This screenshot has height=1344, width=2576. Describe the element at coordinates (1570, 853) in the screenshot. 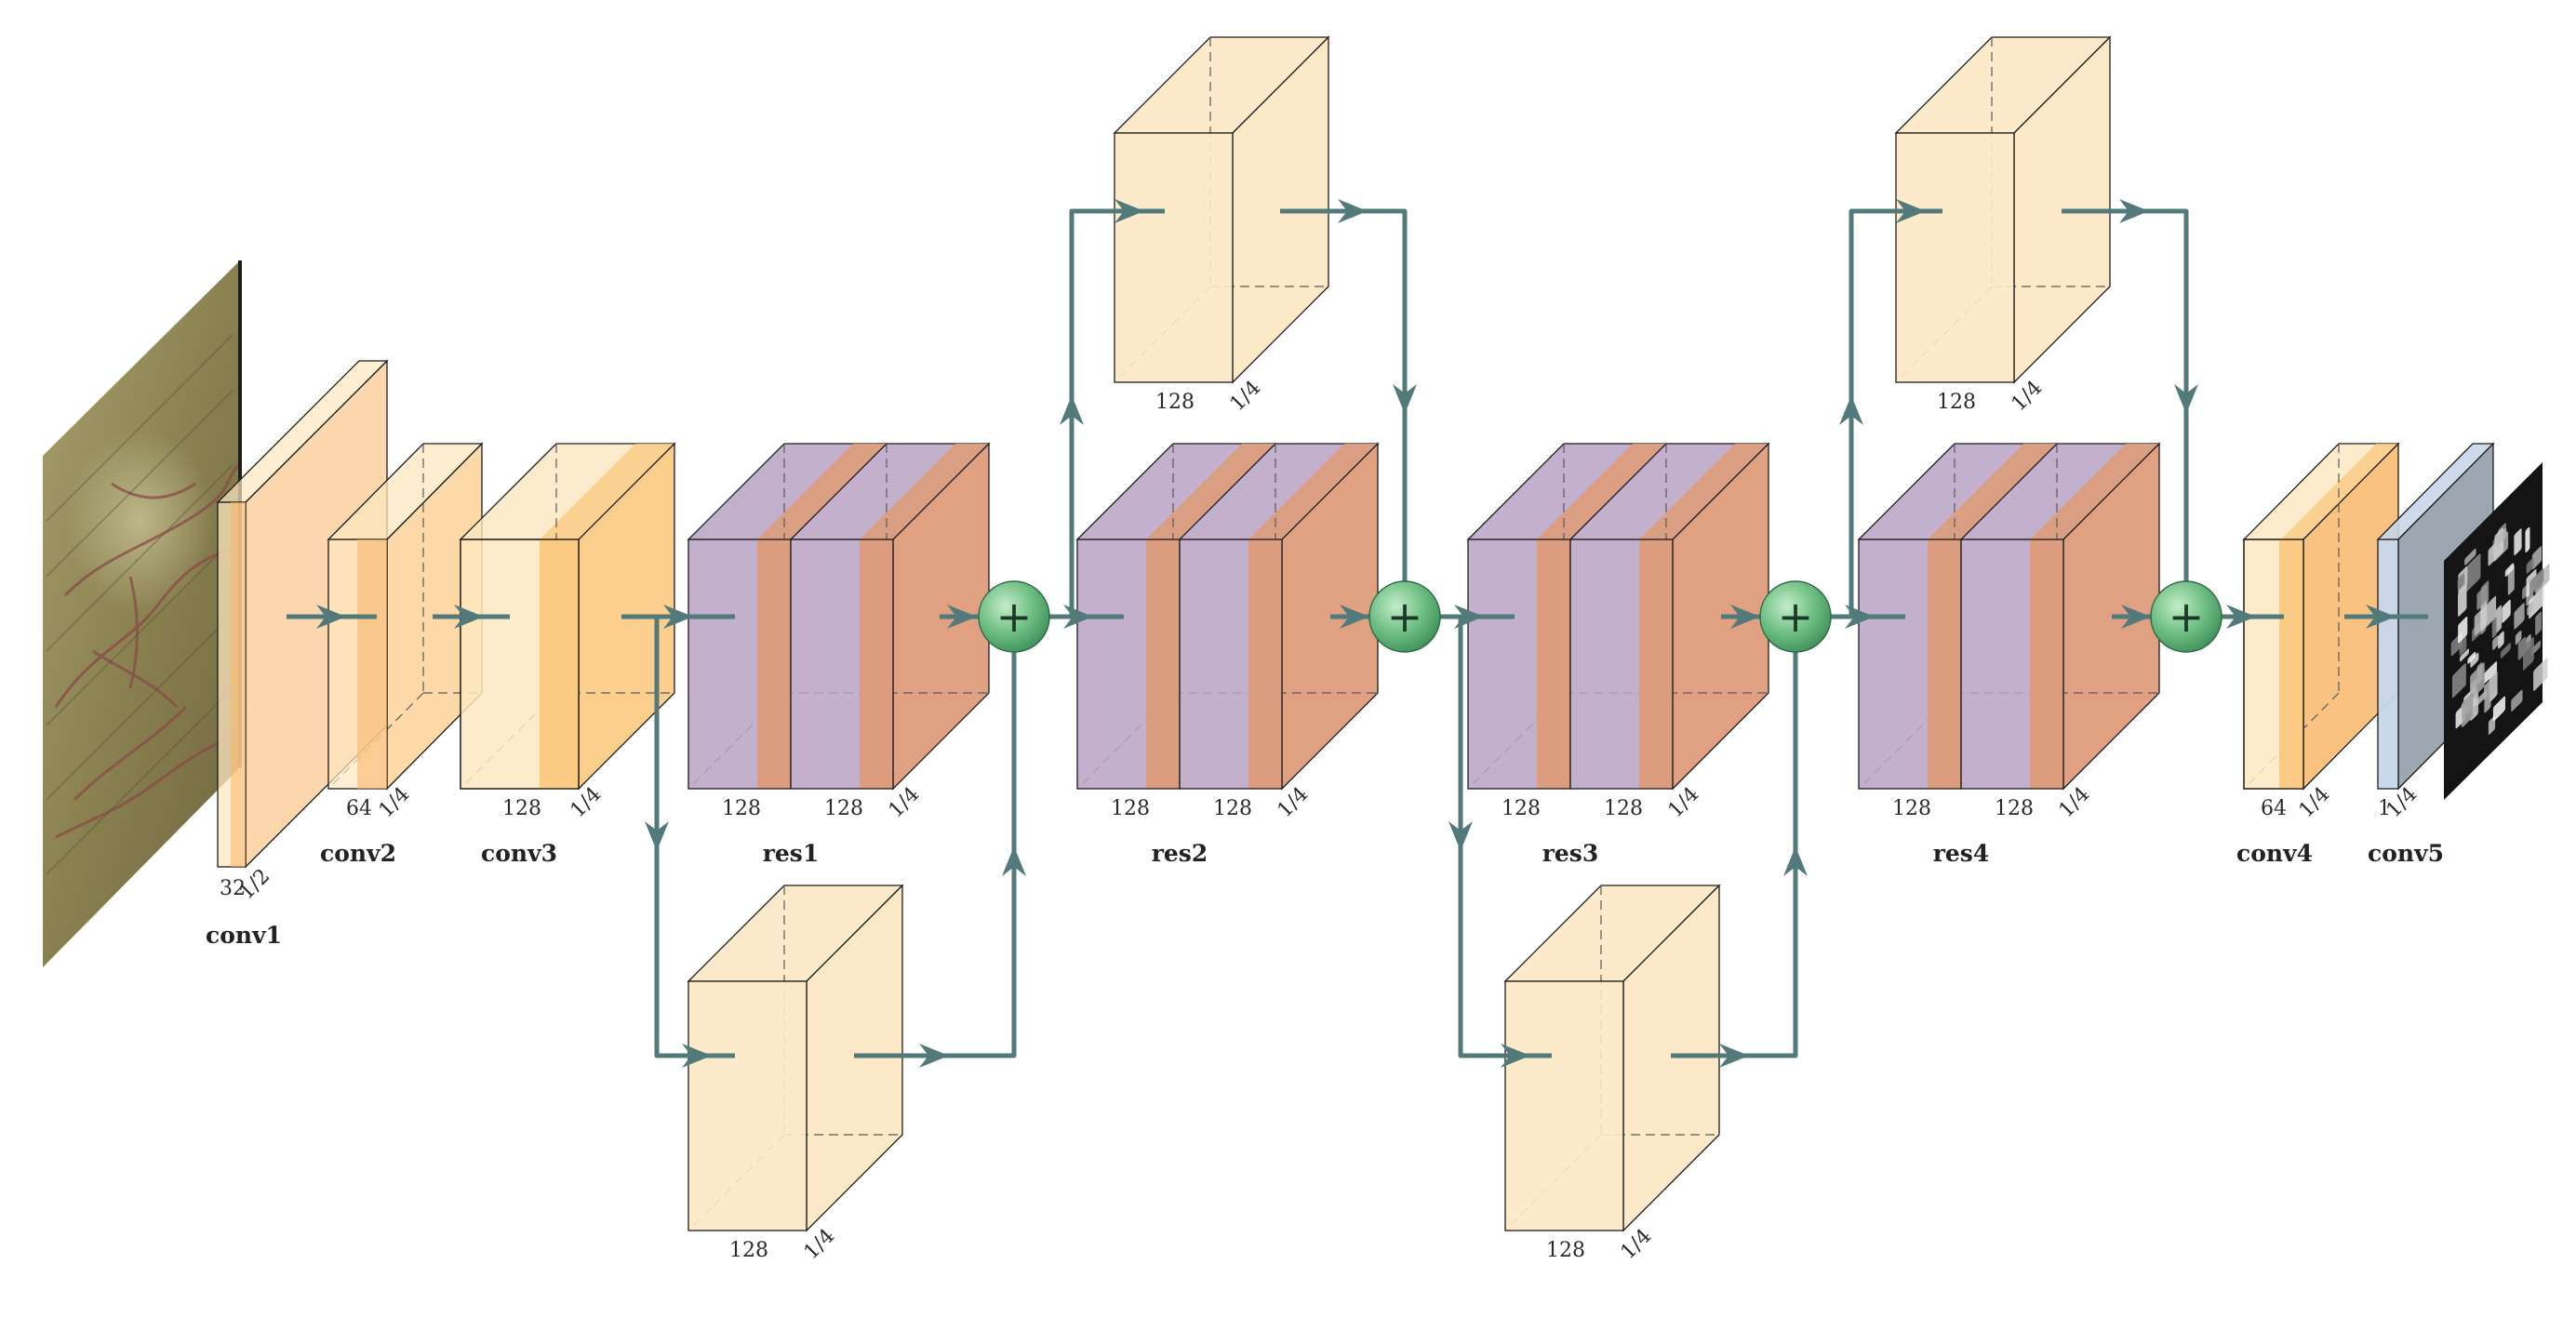

I see `res3-label: res3` at that location.